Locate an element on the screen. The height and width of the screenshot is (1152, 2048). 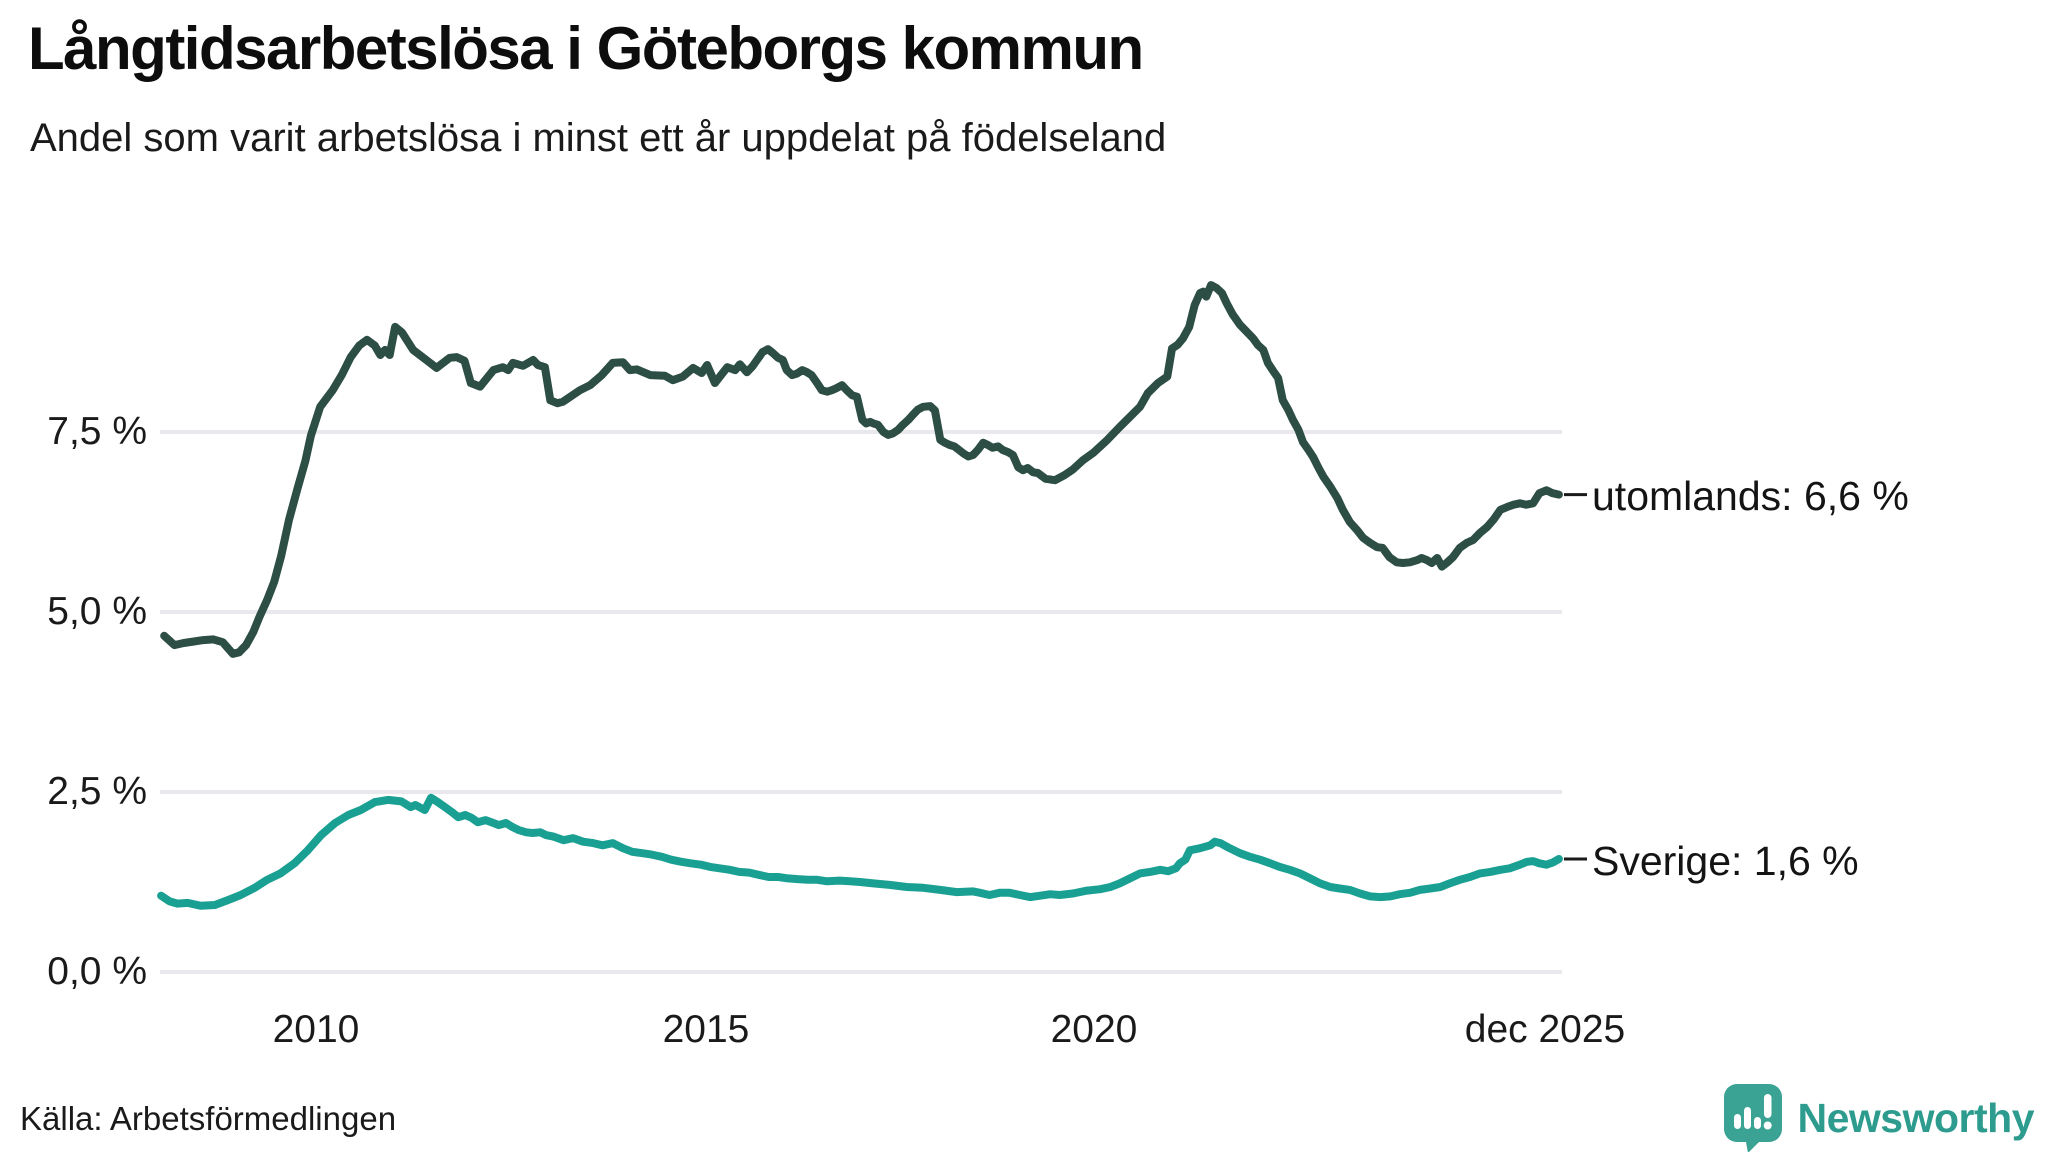
series-line-Sverige is located at coordinates (860, 851).